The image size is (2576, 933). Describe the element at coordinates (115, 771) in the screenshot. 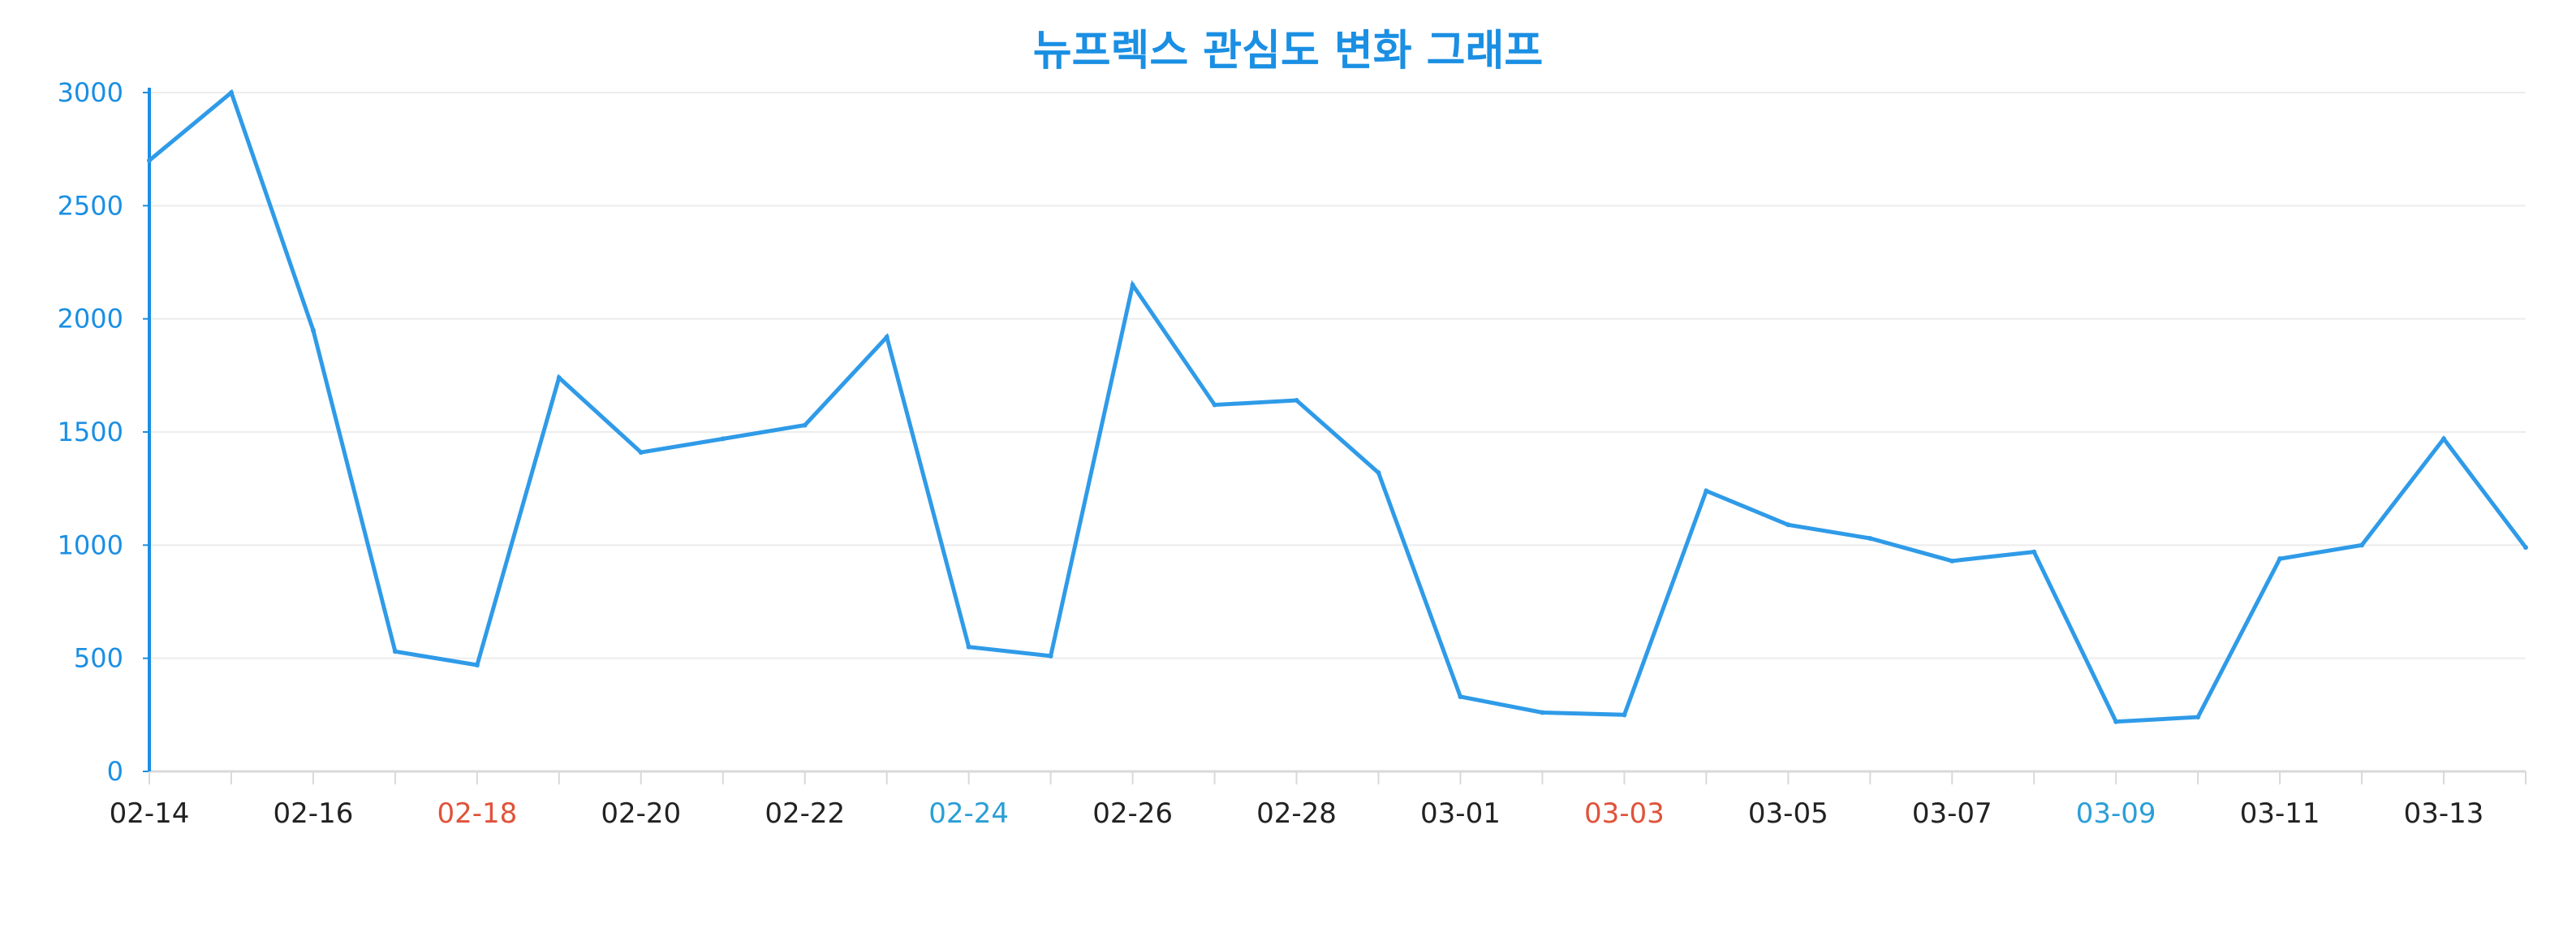

I see `y-tick-label: 0` at that location.